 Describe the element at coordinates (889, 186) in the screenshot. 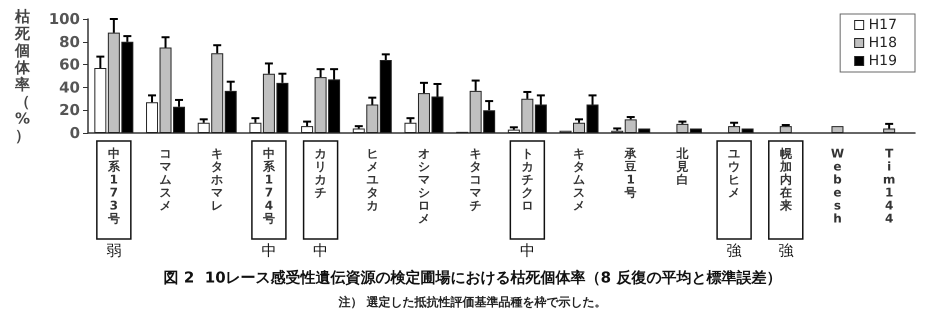

I see `x-tick-label: Tim144` at that location.